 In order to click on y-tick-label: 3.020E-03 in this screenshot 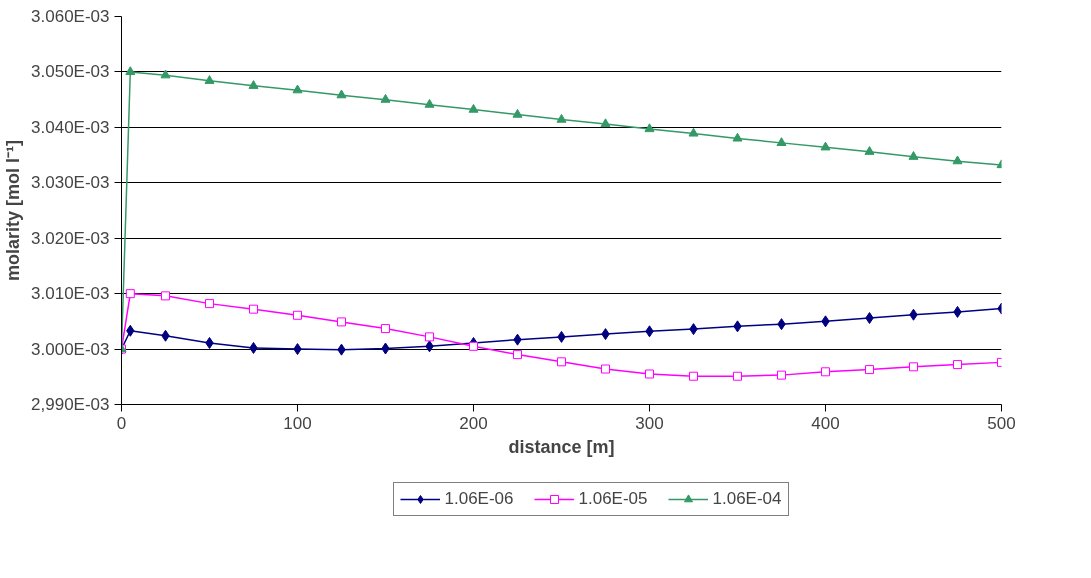, I will do `click(70, 238)`.